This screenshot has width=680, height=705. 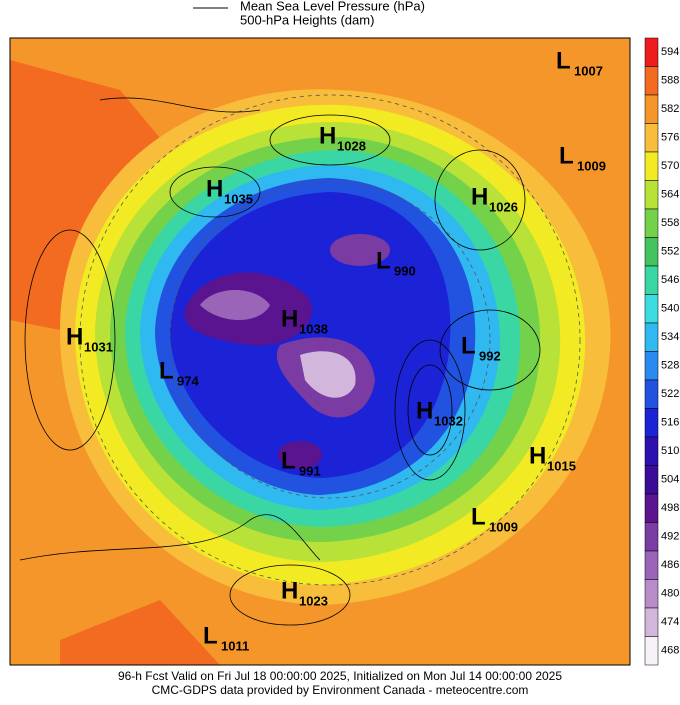 I want to click on colorbar-label: 588, so click(x=670, y=81).